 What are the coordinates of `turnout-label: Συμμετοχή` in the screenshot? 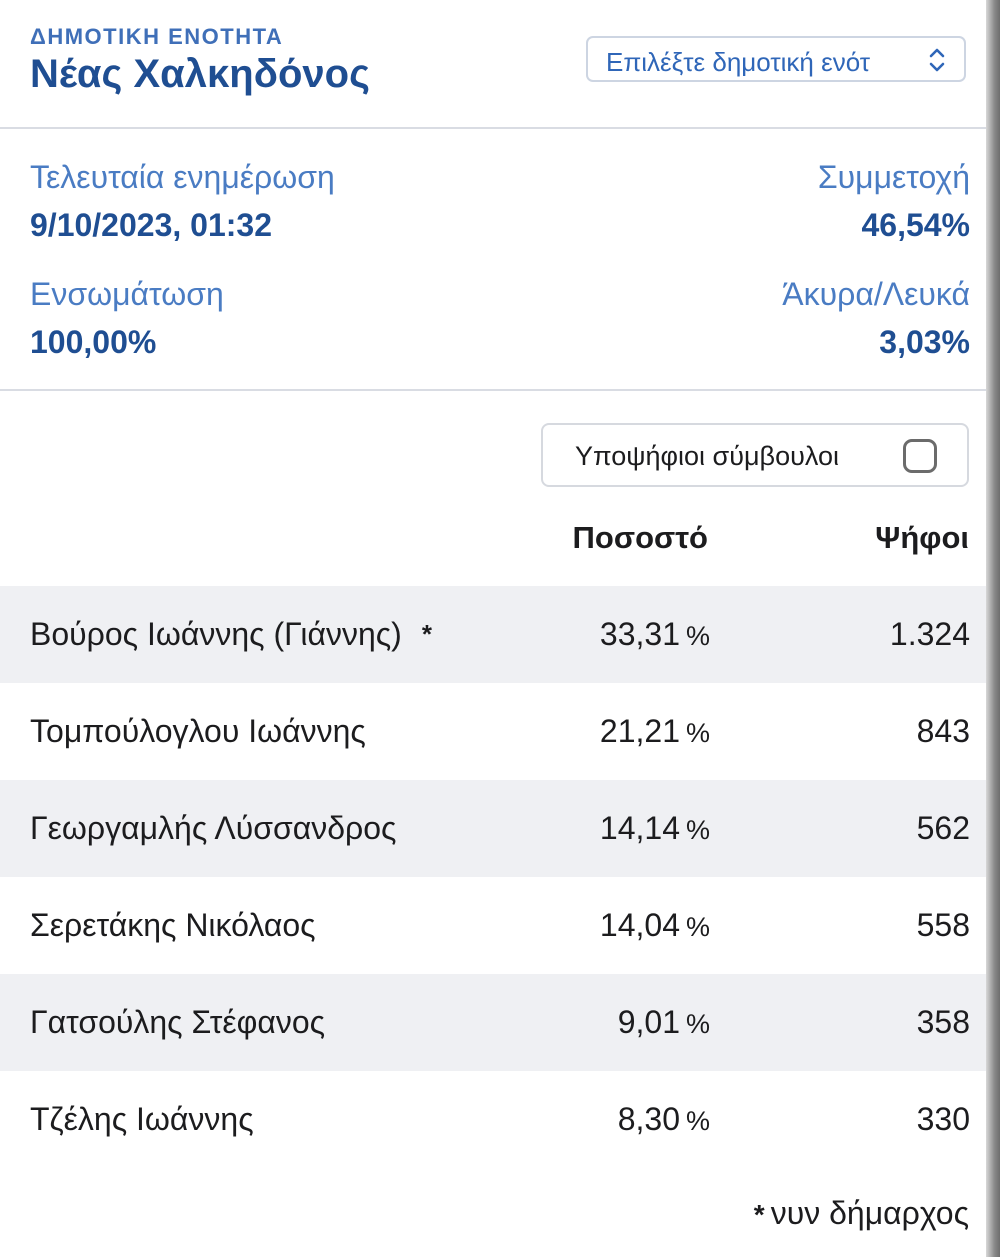 It's located at (893, 177).